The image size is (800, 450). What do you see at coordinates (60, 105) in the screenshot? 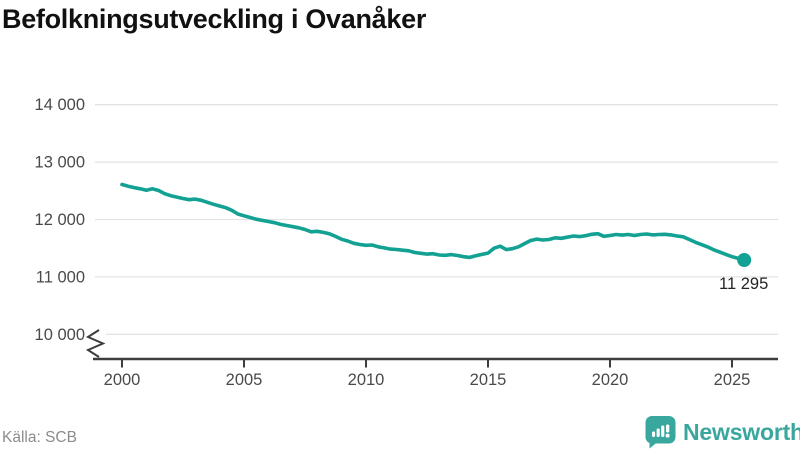
I see `y-axis-tick-label: 14 000` at bounding box center [60, 105].